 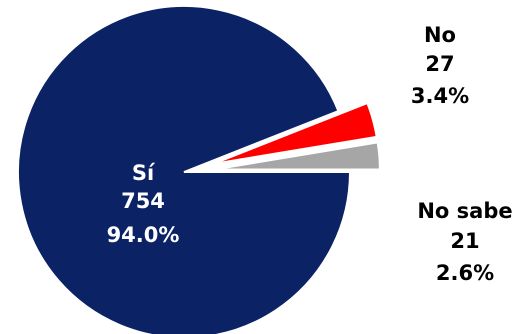 I want to click on slice-percent-no-sabe: 2.6%, so click(x=465, y=273).